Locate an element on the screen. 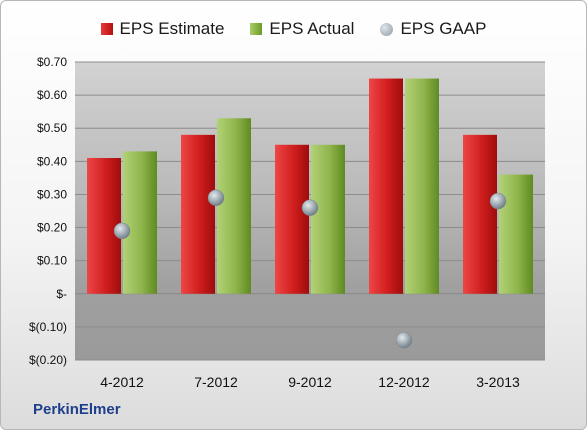  company-name: PerkinElmer is located at coordinates (77, 409).